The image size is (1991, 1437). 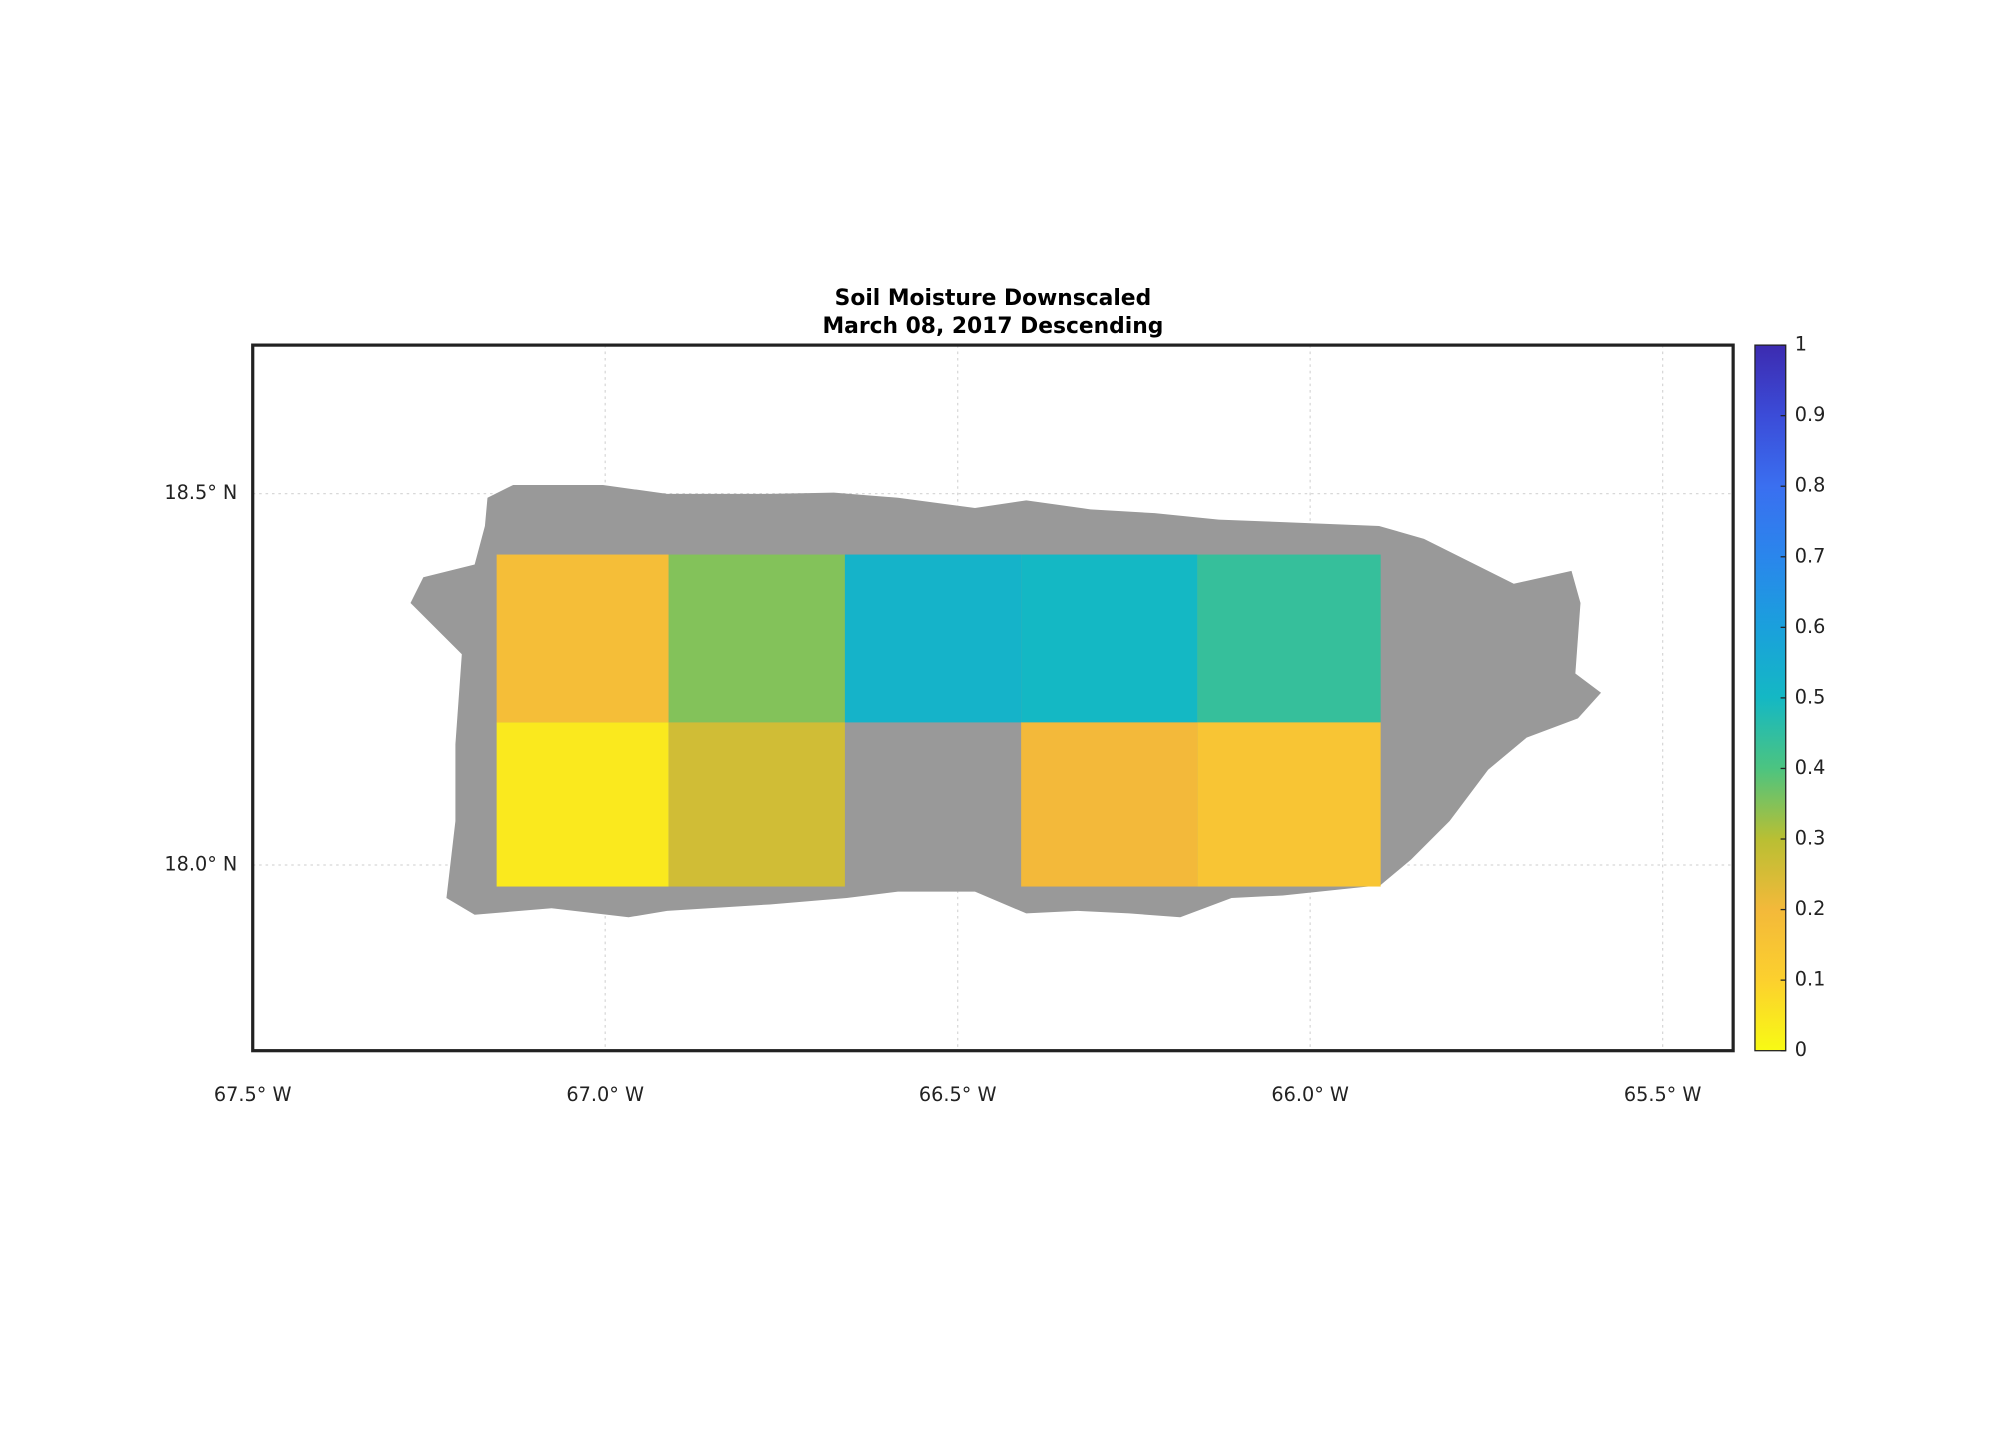 What do you see at coordinates (253, 1094) in the screenshot?
I see `x-tick-label: 67.5° W` at bounding box center [253, 1094].